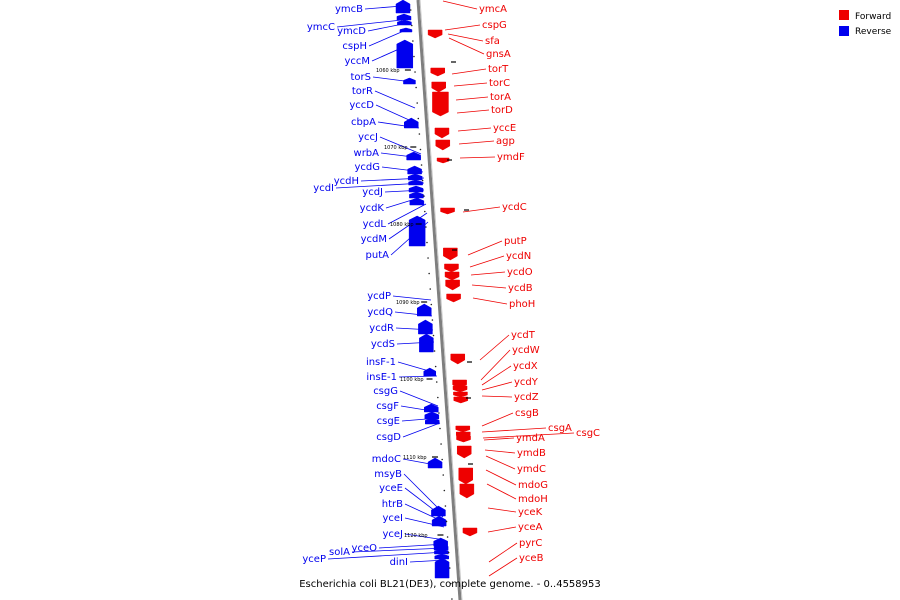 Image resolution: width=900 pixels, height=600 pixels. What do you see at coordinates (381, 377) in the screenshot?
I see `gene-label-insE-1: insE-1` at bounding box center [381, 377].